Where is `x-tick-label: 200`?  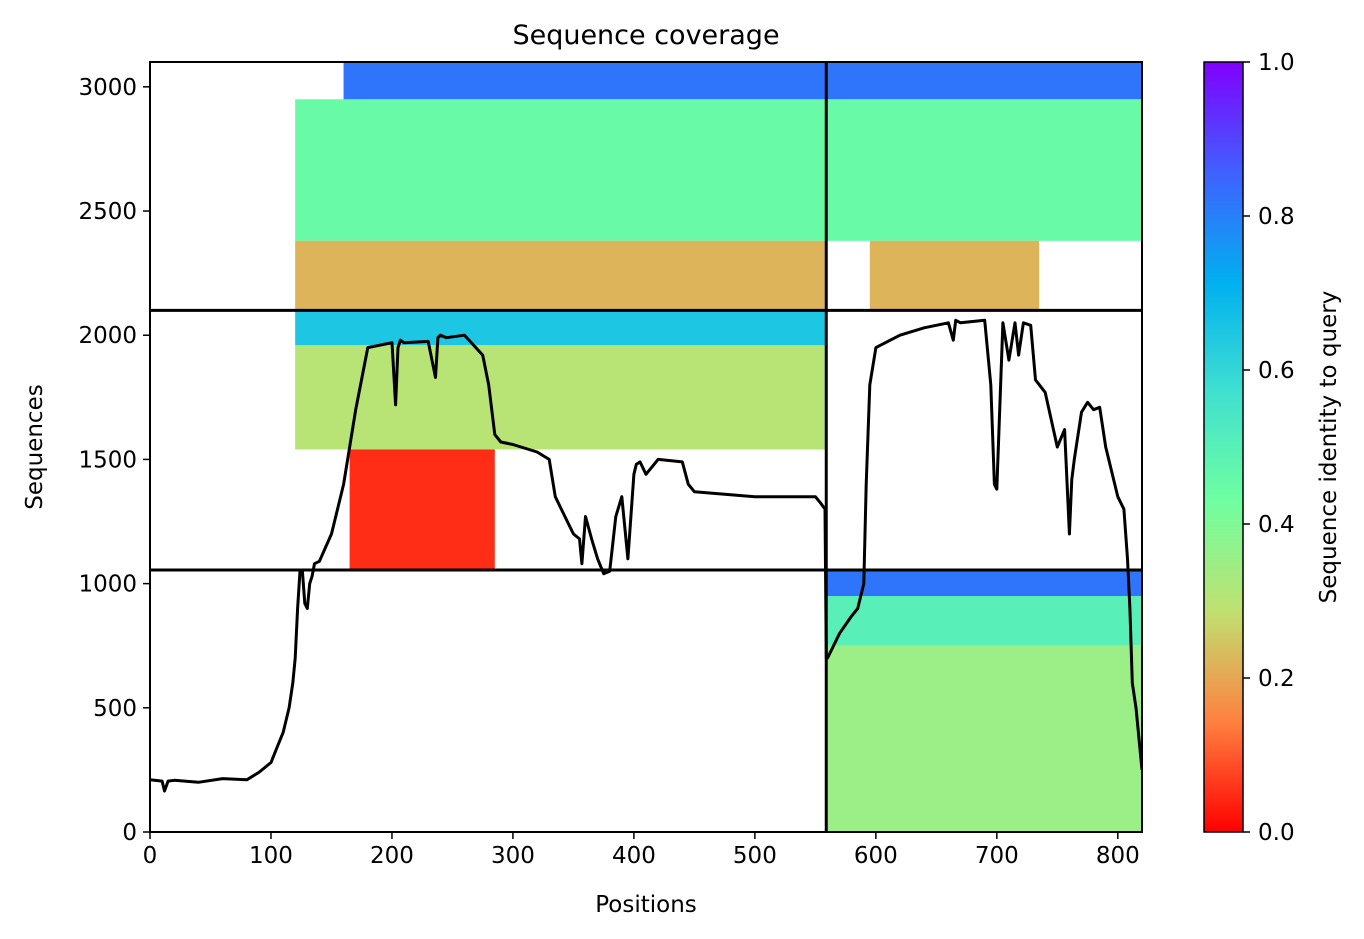
x-tick-label: 200 is located at coordinates (392, 856).